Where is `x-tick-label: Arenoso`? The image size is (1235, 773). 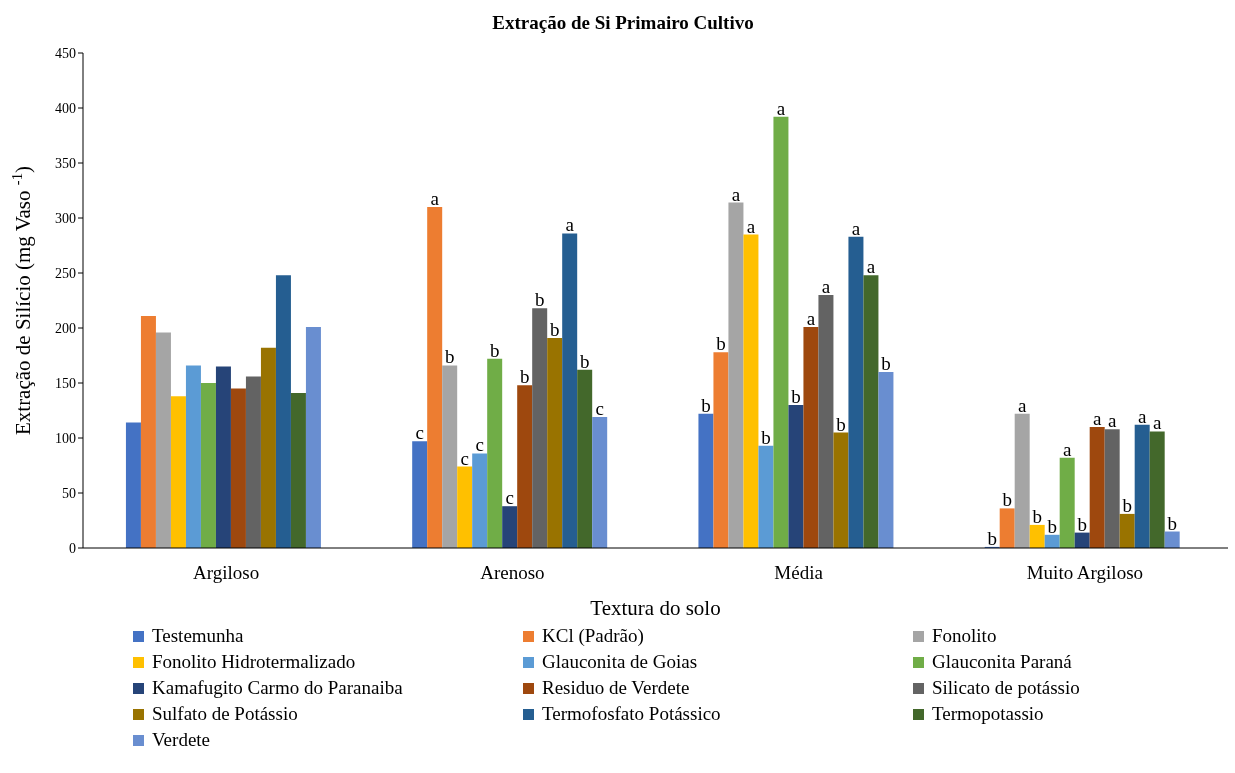 x-tick-label: Arenoso is located at coordinates (512, 573).